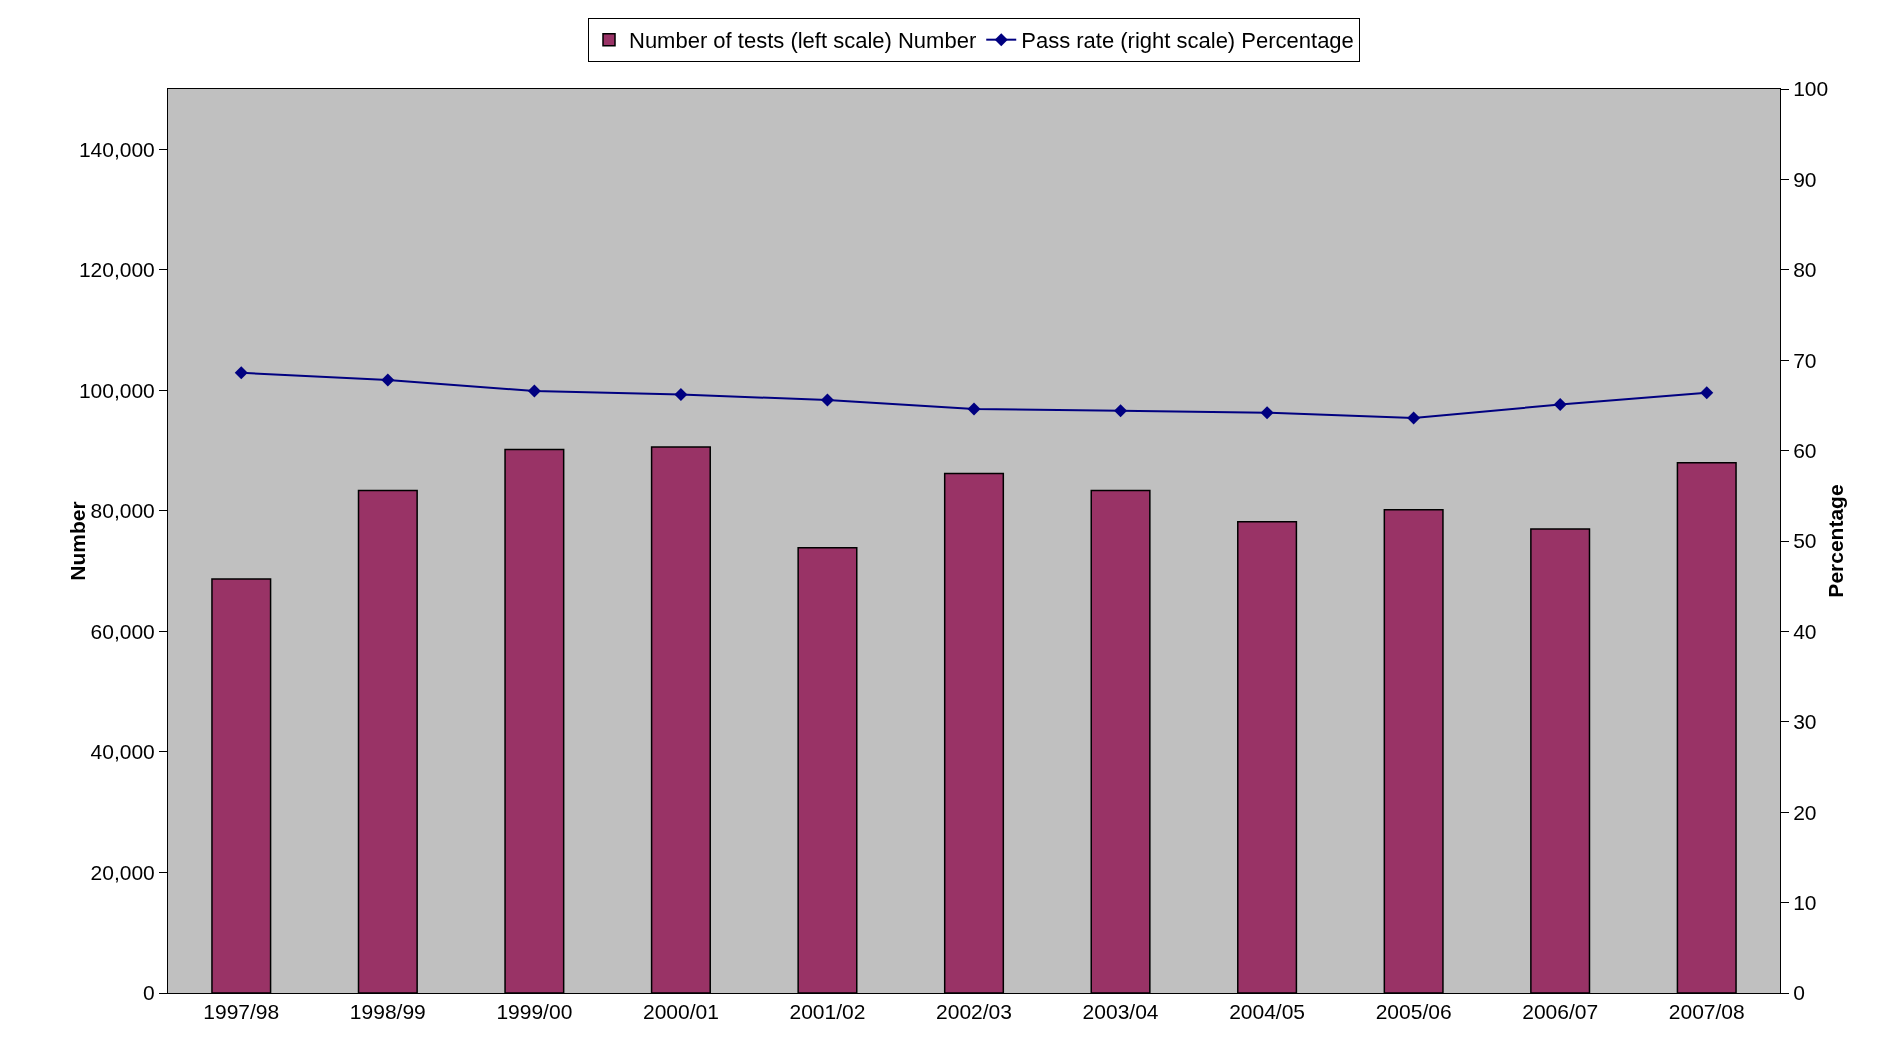 This screenshot has height=1048, width=1904. What do you see at coordinates (974, 1012) in the screenshot?
I see `x-tick-label: 2002/03` at bounding box center [974, 1012].